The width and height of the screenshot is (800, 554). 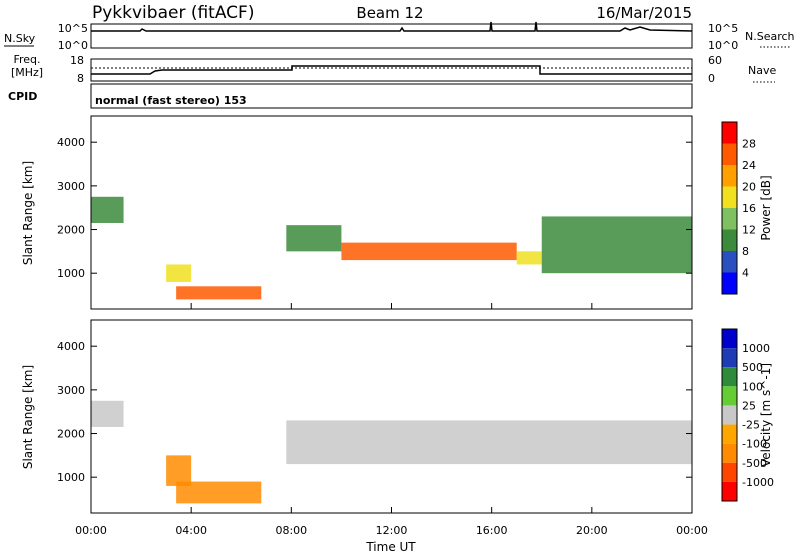 What do you see at coordinates (749, 230) in the screenshot?
I see `power-colorbar-tick: 12` at bounding box center [749, 230].